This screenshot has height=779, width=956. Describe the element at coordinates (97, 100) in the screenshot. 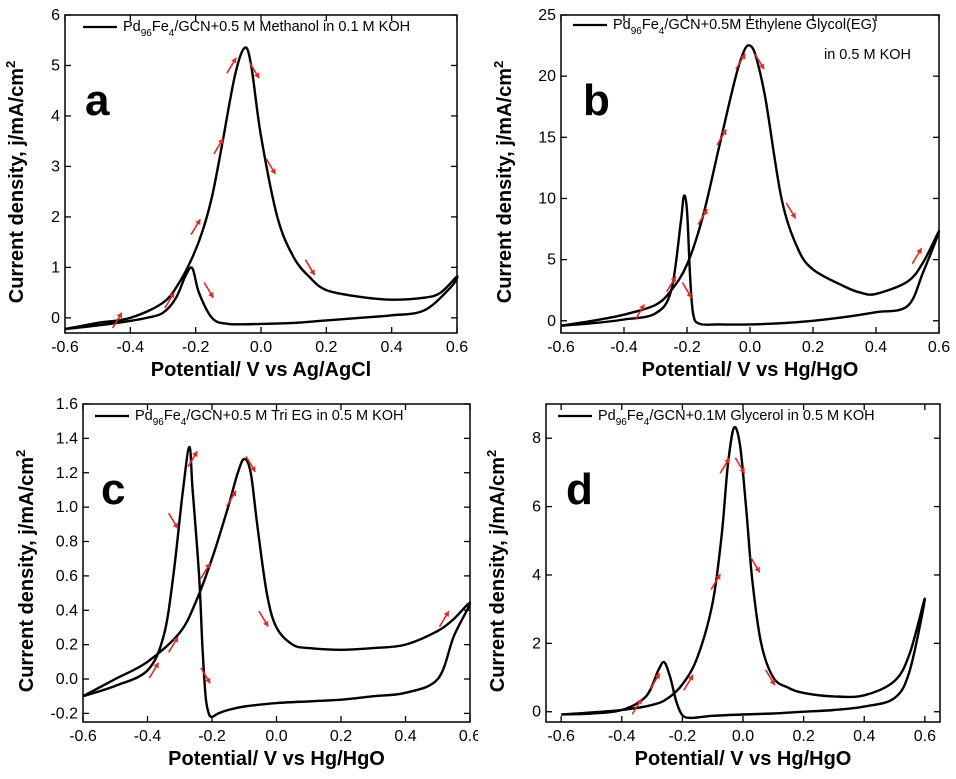

I see `panel-letter: a` at that location.